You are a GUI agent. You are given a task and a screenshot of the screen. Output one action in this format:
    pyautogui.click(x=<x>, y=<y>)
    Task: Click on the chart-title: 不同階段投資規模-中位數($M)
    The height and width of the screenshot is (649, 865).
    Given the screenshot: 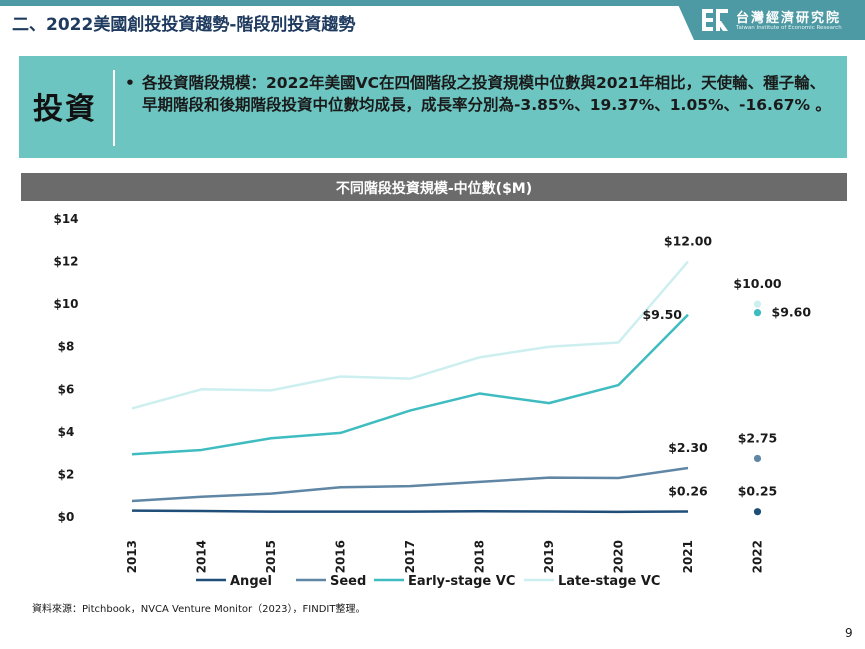 What is the action you would take?
    pyautogui.click(x=434, y=189)
    